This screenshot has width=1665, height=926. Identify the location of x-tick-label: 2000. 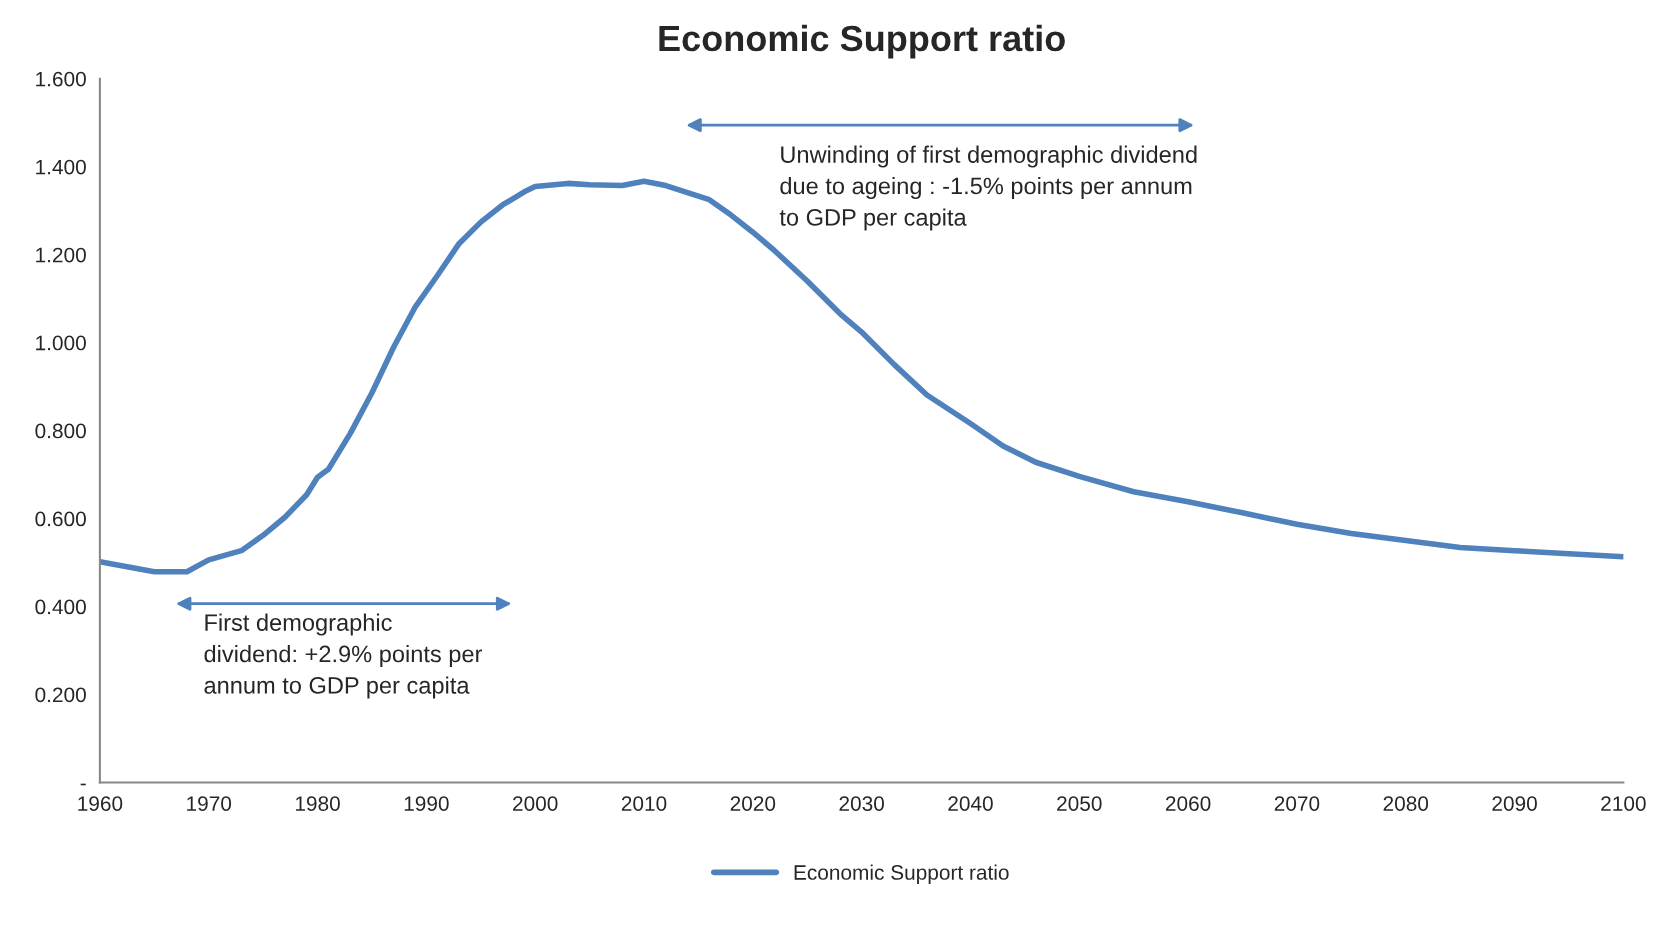
(535, 803).